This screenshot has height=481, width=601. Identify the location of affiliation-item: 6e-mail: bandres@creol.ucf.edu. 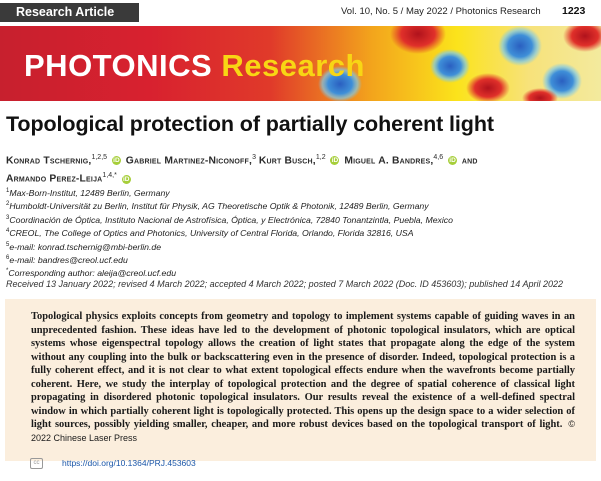
(302, 259).